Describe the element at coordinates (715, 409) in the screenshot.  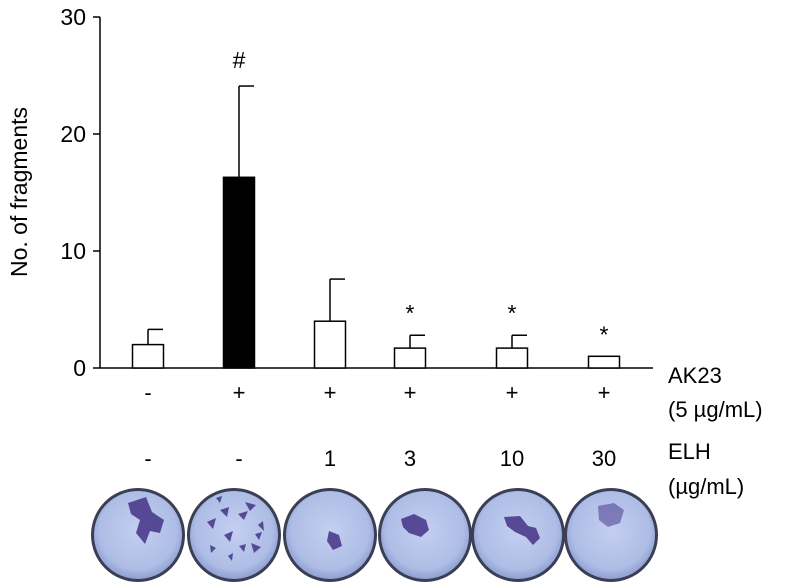
I see `row-unit-ak23: (5 µg/mL)` at that location.